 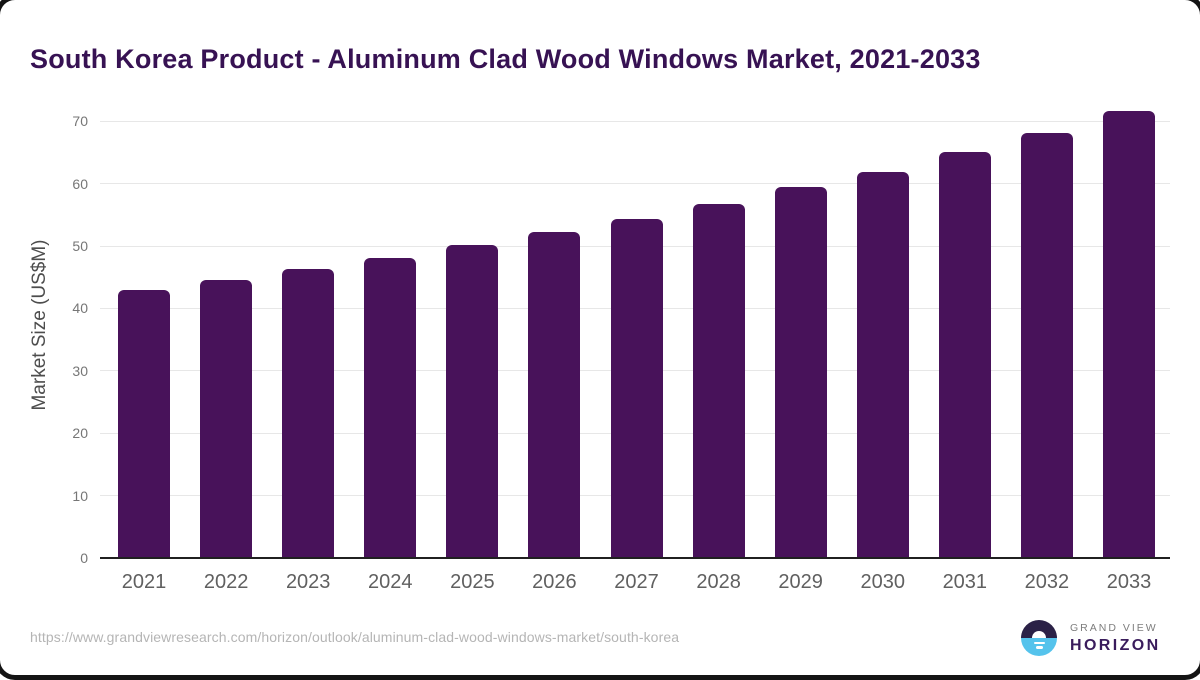 I want to click on bar-slot-2026: 2026, so click(x=554, y=344).